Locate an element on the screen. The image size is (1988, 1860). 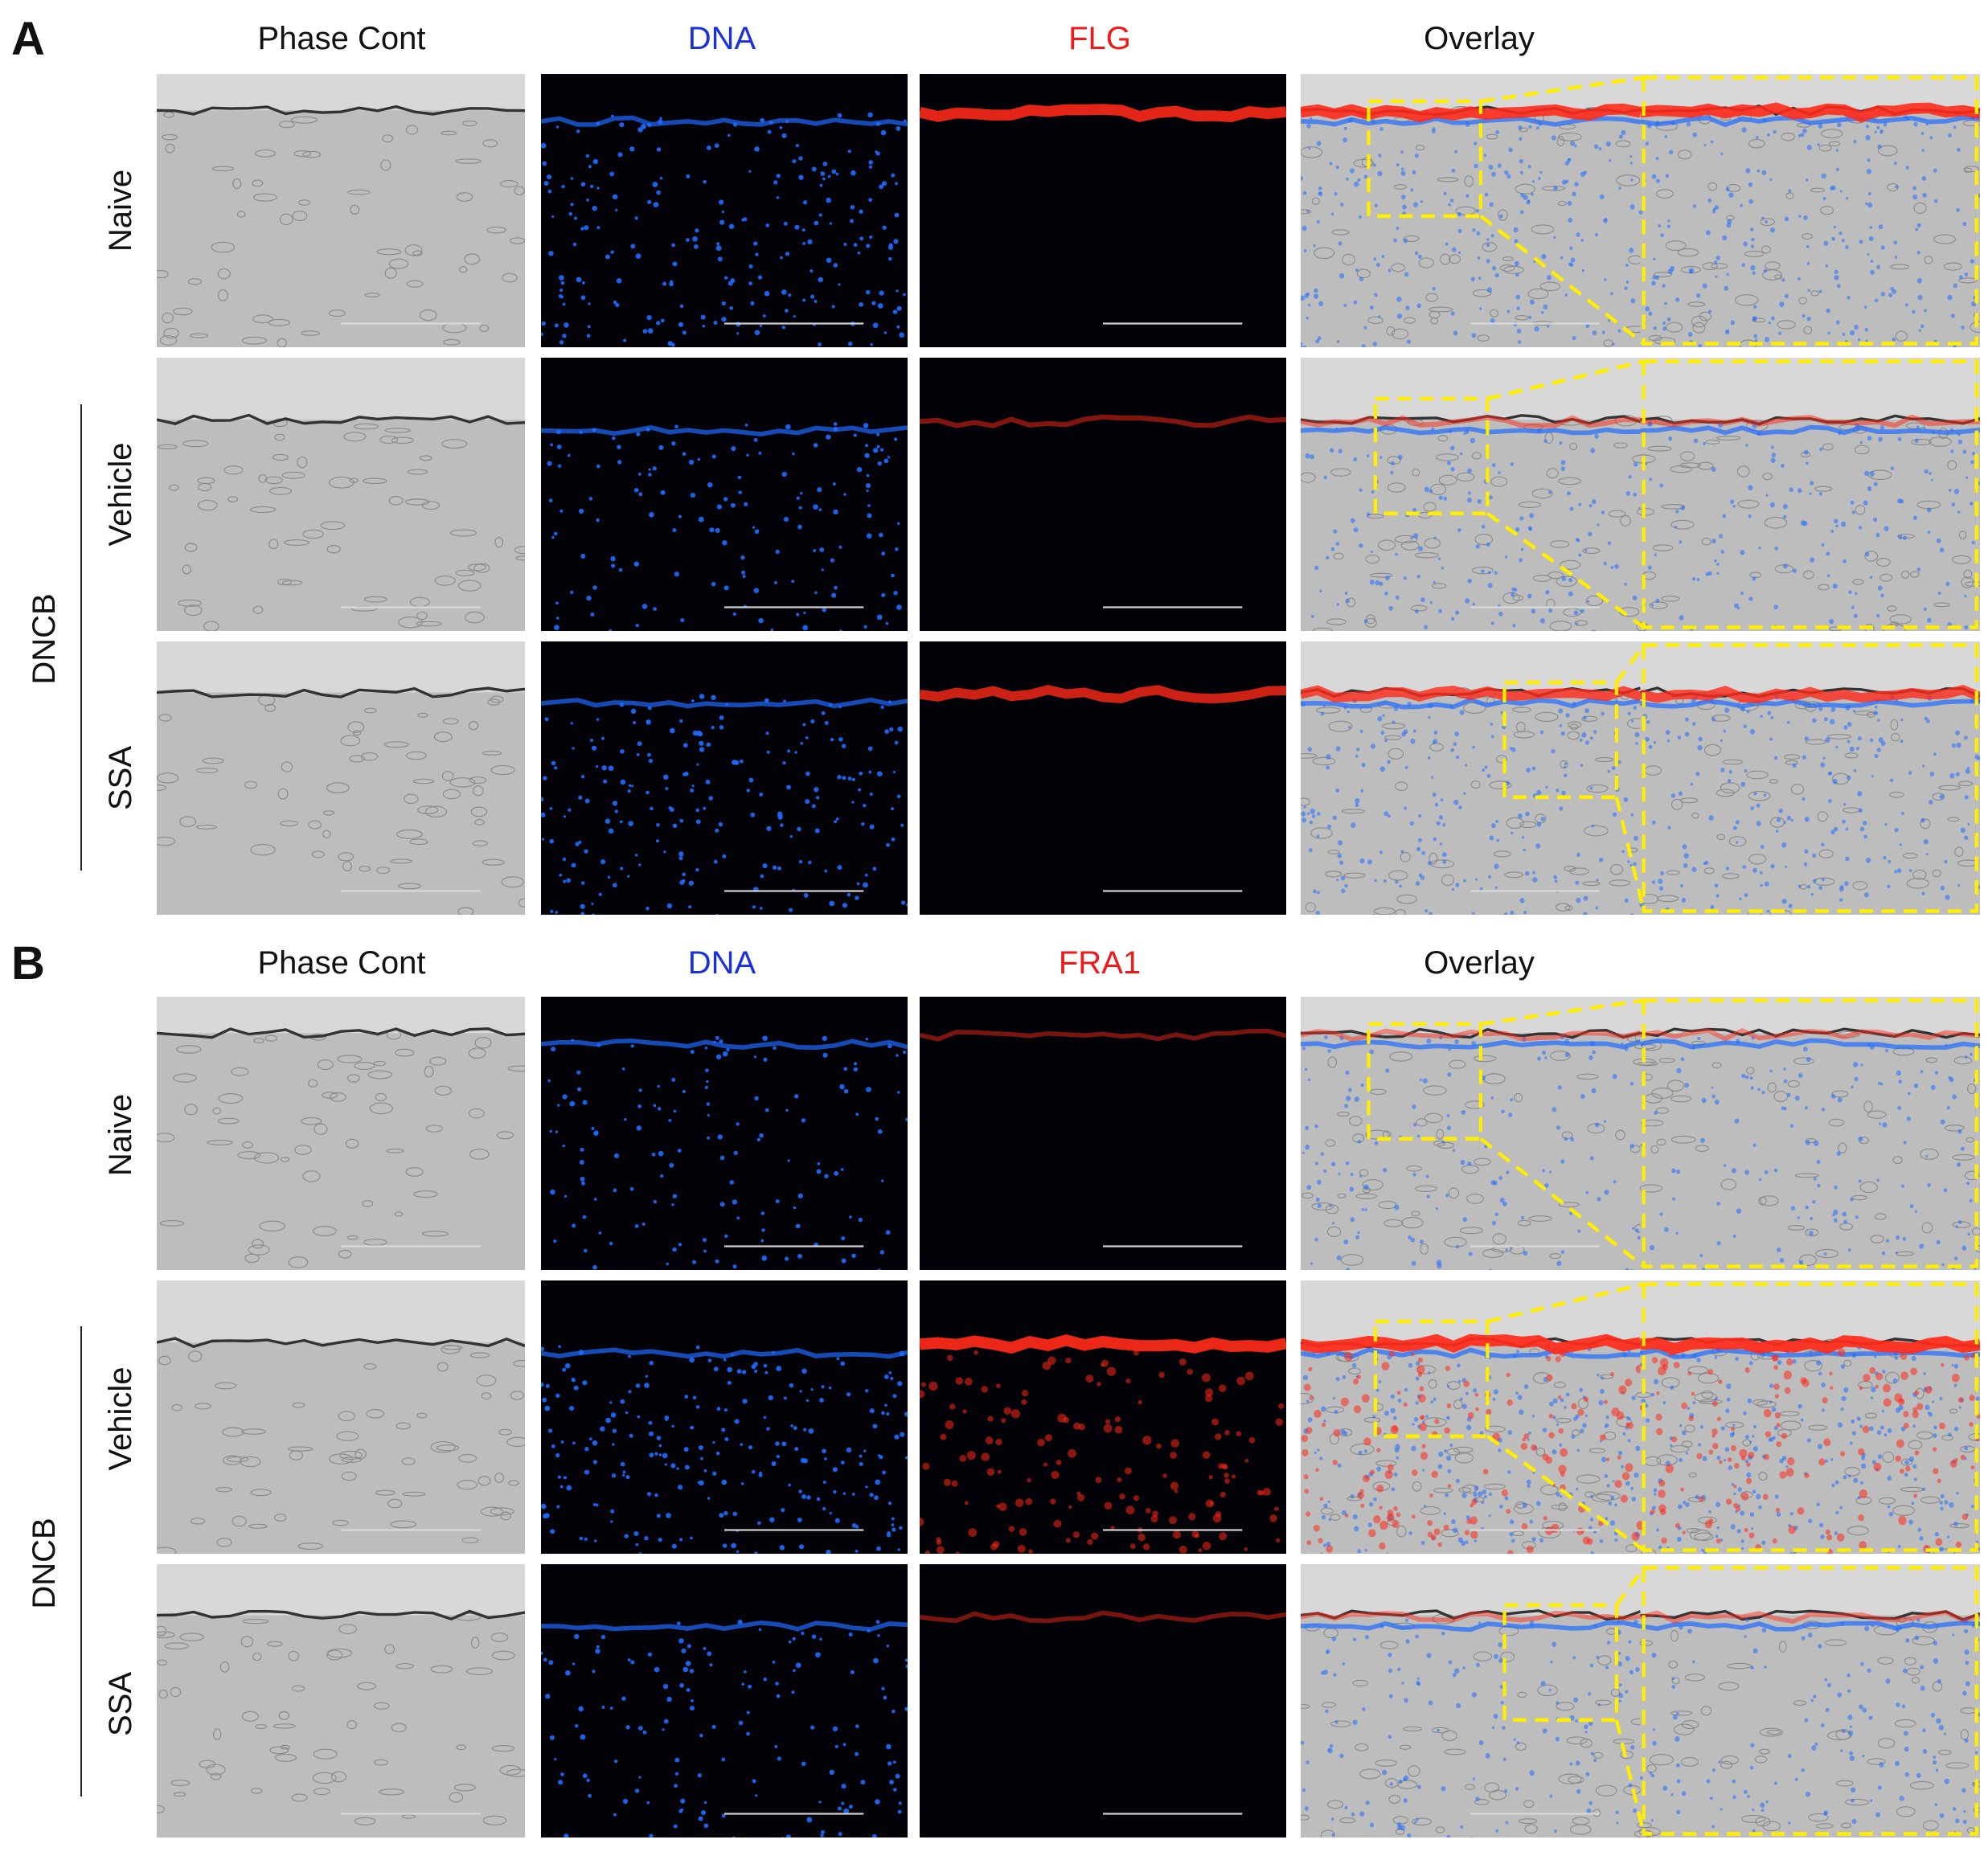
row-label-naive-b: Naive is located at coordinates (121, 1135).